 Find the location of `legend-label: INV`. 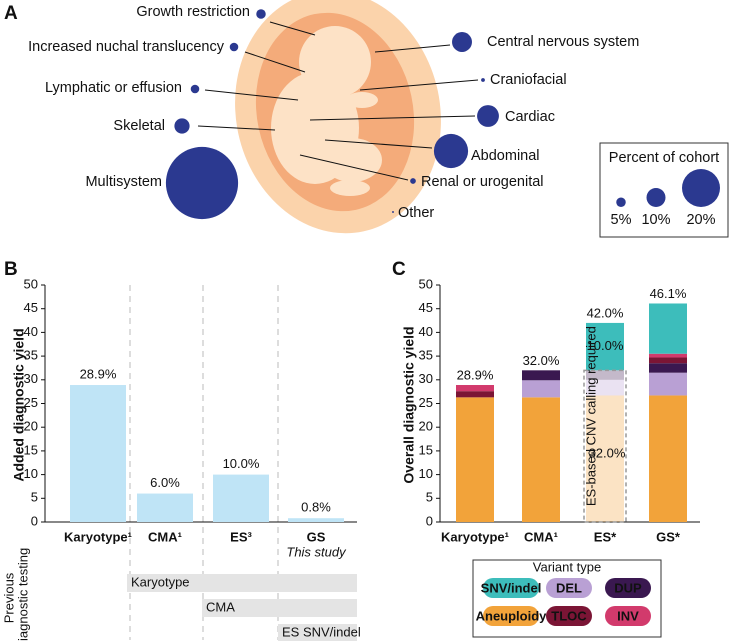

legend-label: INV is located at coordinates (628, 615).